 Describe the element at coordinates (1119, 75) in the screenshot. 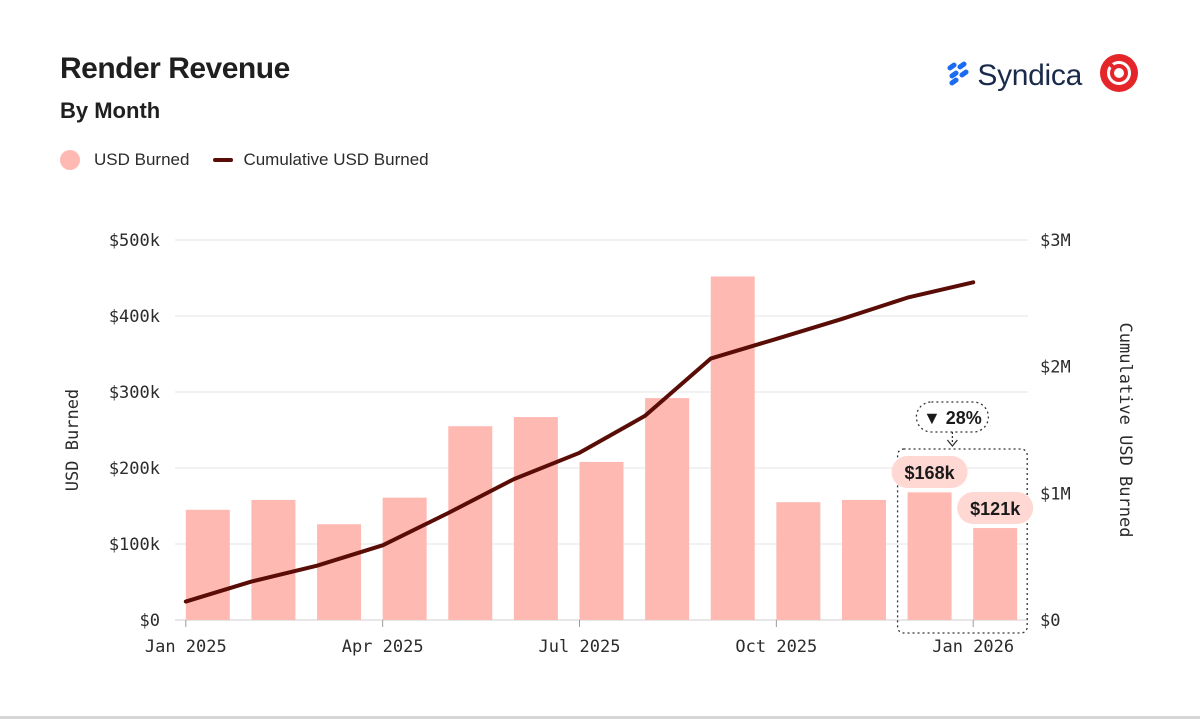

I see `render-logo-icon` at that location.